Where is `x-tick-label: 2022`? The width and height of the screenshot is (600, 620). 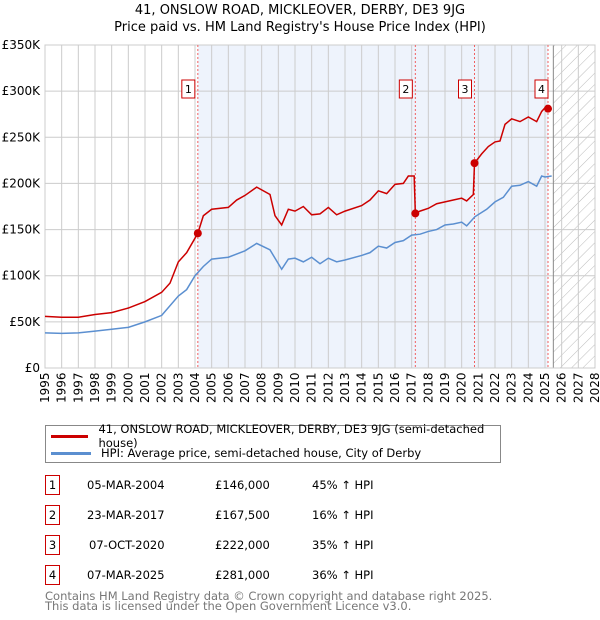 x-tick-label: 2022 is located at coordinates (495, 387).